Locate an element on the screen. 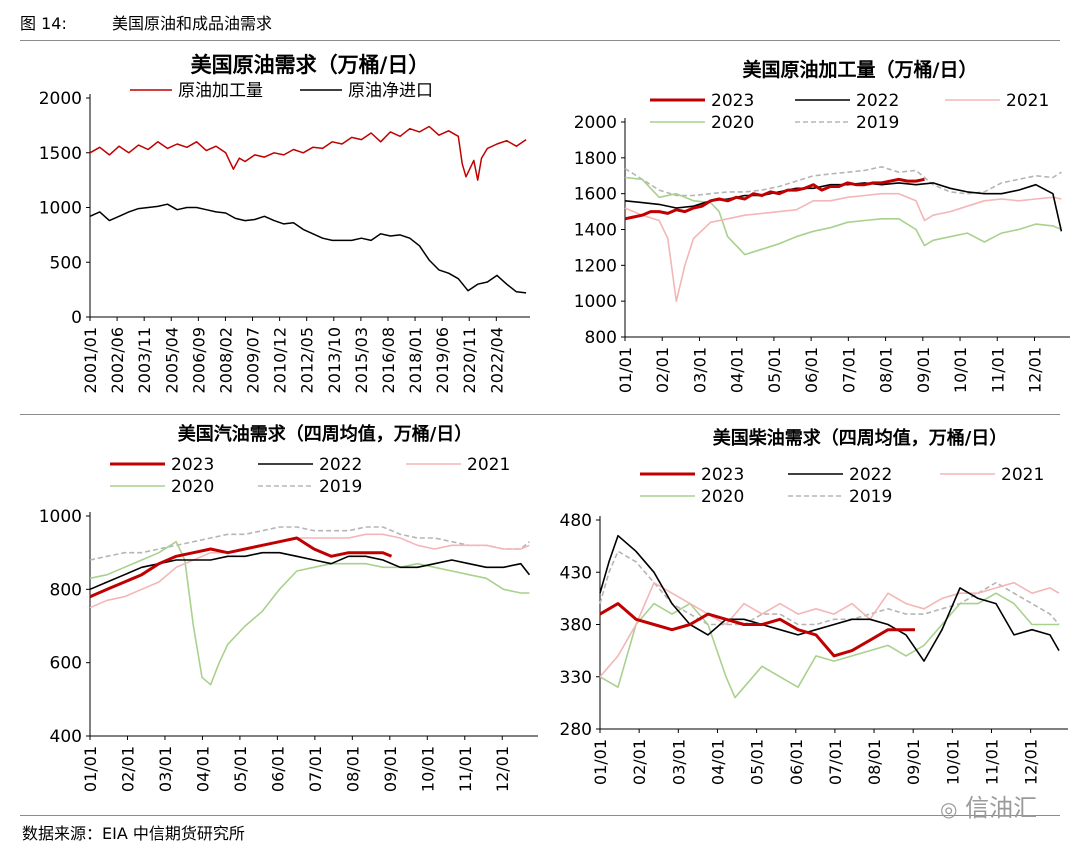 The image size is (1080, 849). y-tick-label: 400 is located at coordinates (66, 737).